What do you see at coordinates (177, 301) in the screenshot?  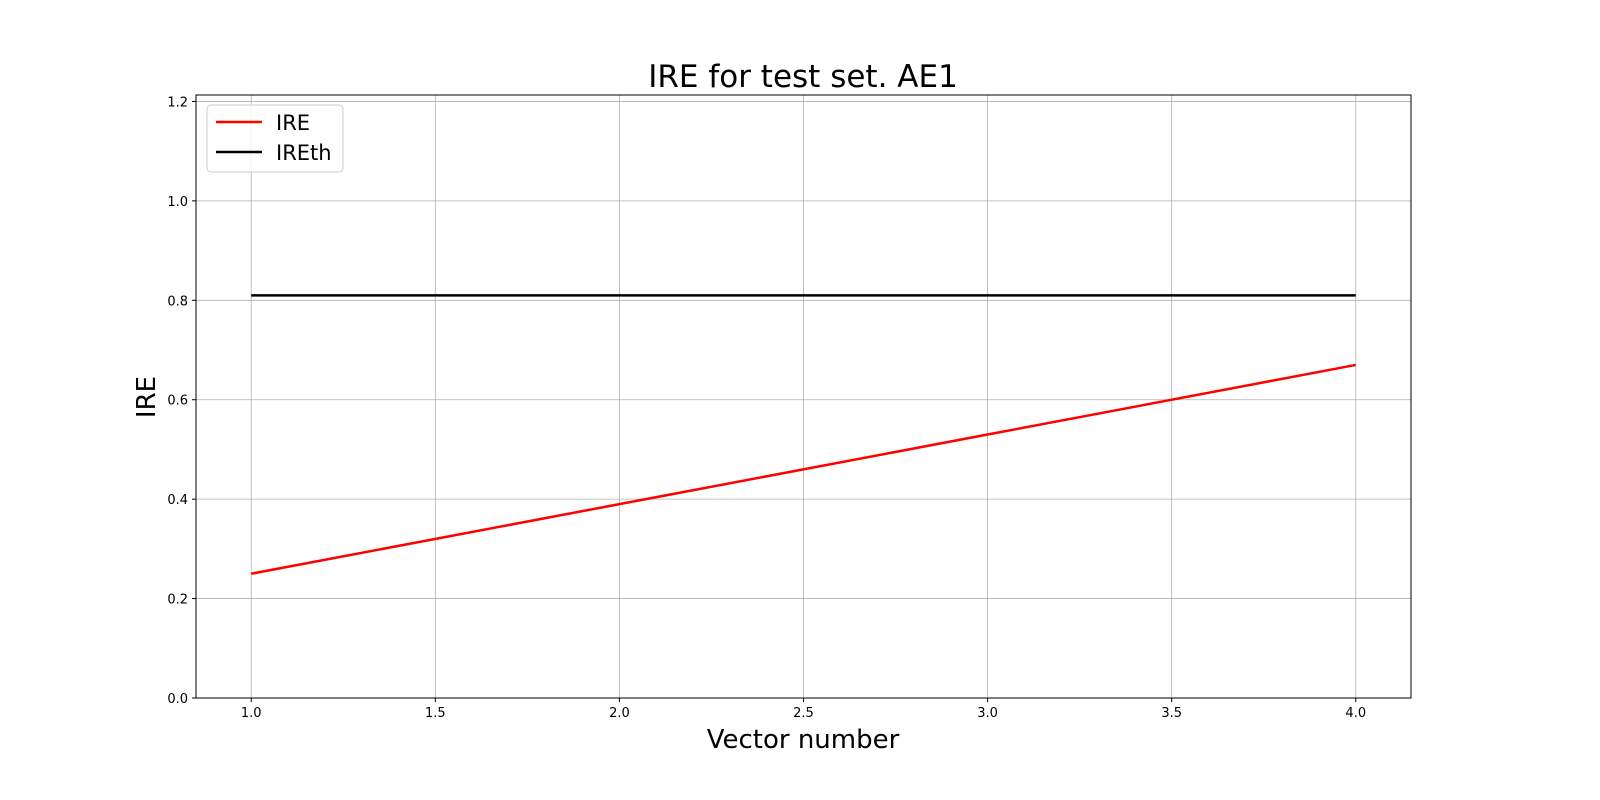 I see `y-tick-label: 0.8` at bounding box center [177, 301].